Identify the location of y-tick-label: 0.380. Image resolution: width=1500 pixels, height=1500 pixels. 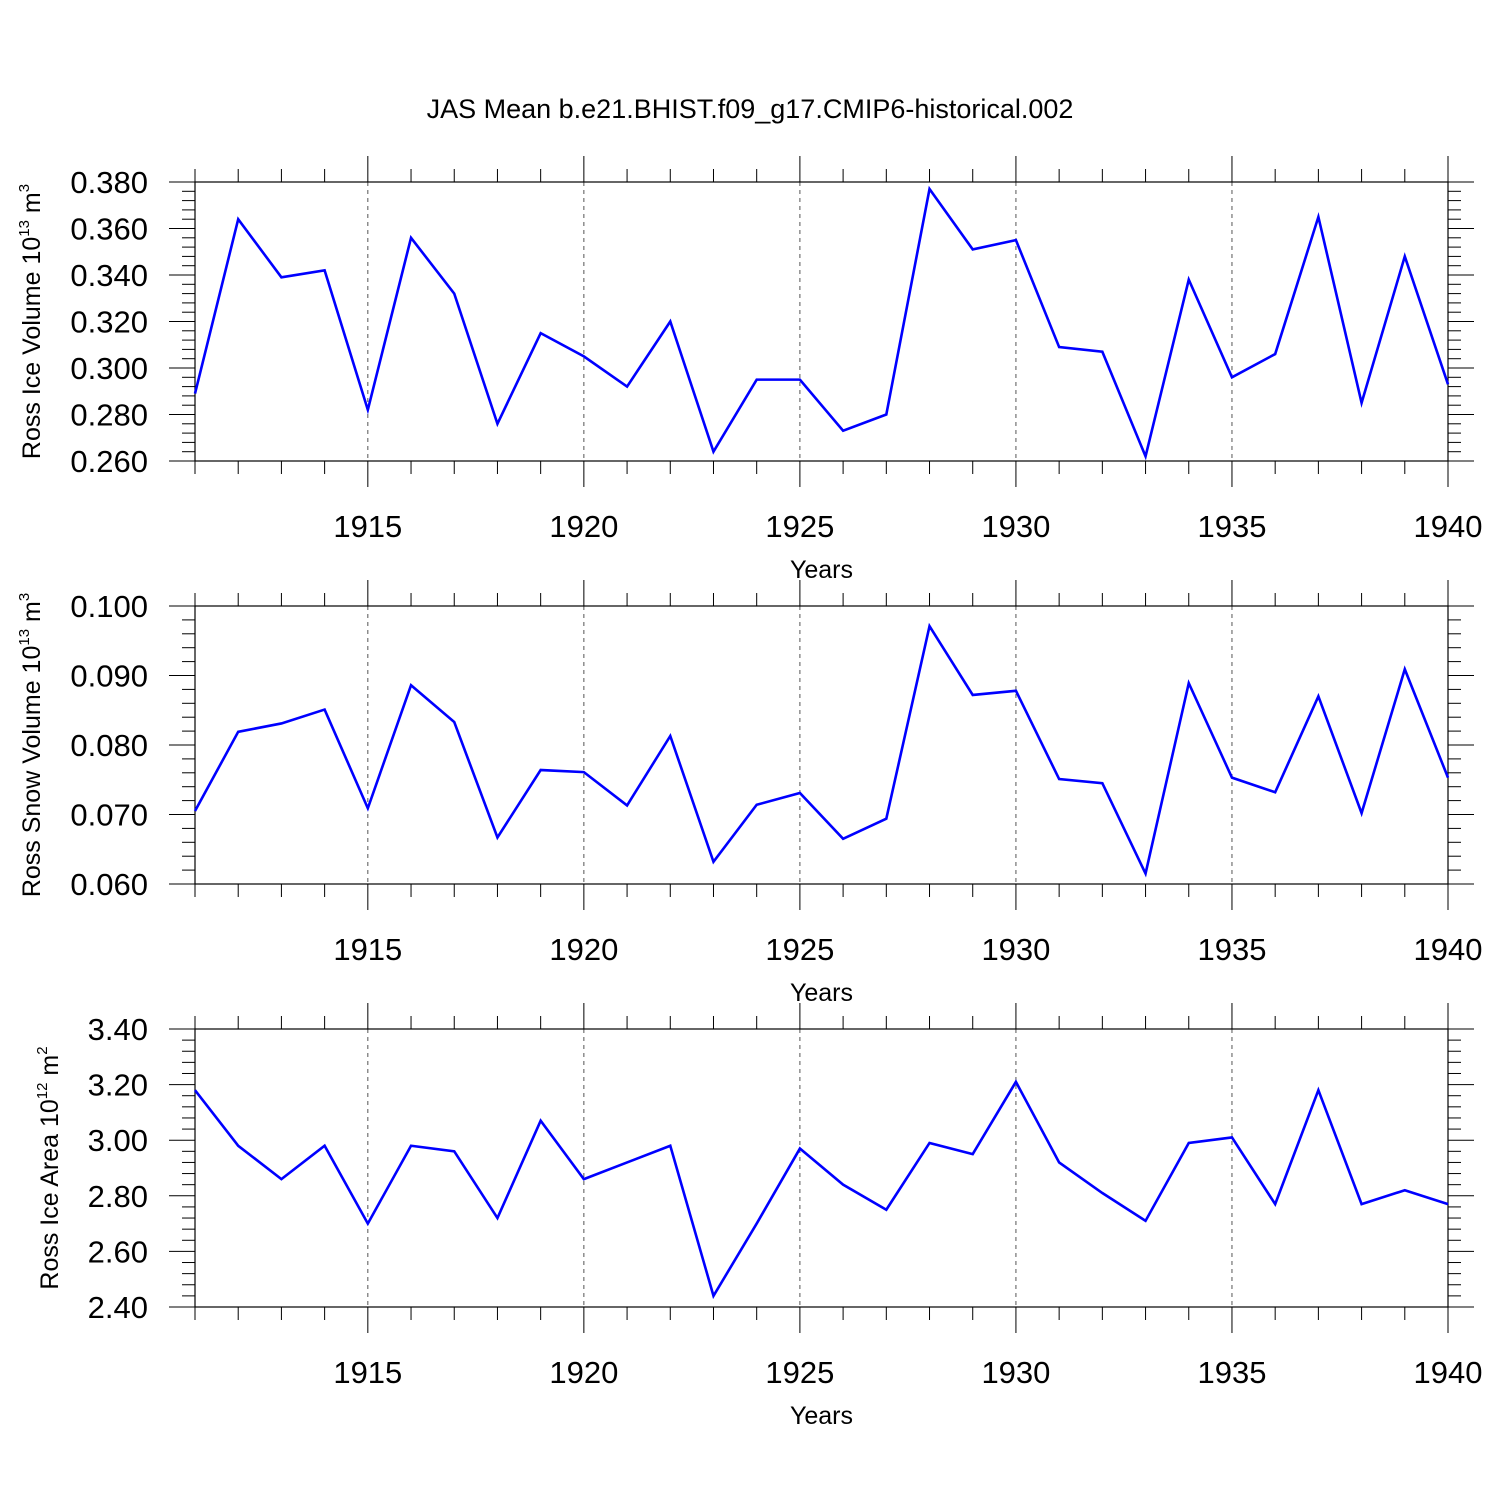
(109, 182).